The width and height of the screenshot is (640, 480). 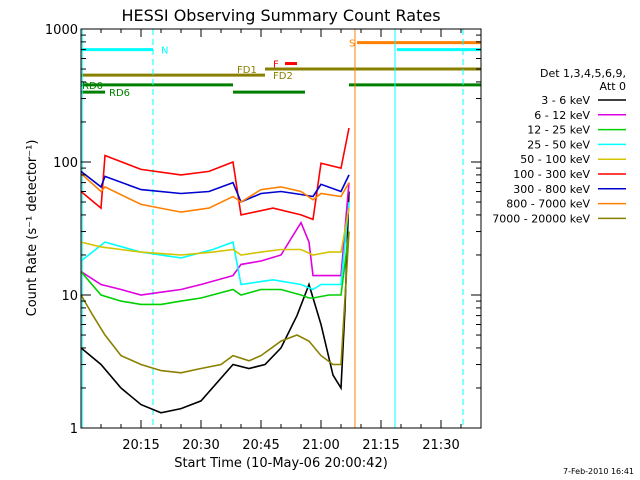 I want to click on x-tick-label-1: 20:30, so click(x=200, y=445).